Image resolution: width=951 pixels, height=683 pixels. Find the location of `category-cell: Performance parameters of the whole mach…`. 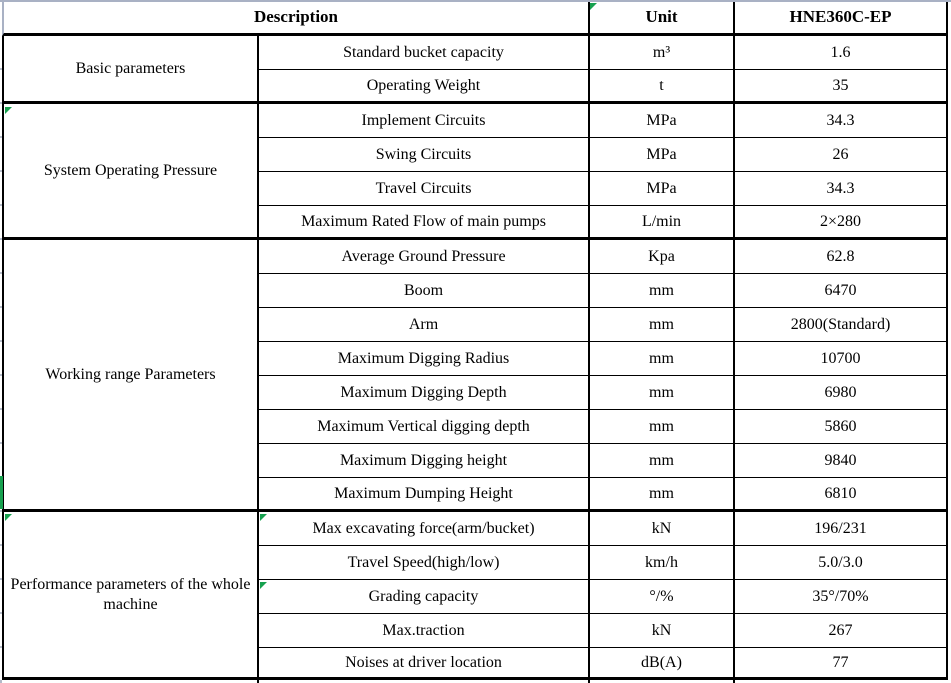

category-cell: Performance parameters of the whole mach… is located at coordinates (130, 596).